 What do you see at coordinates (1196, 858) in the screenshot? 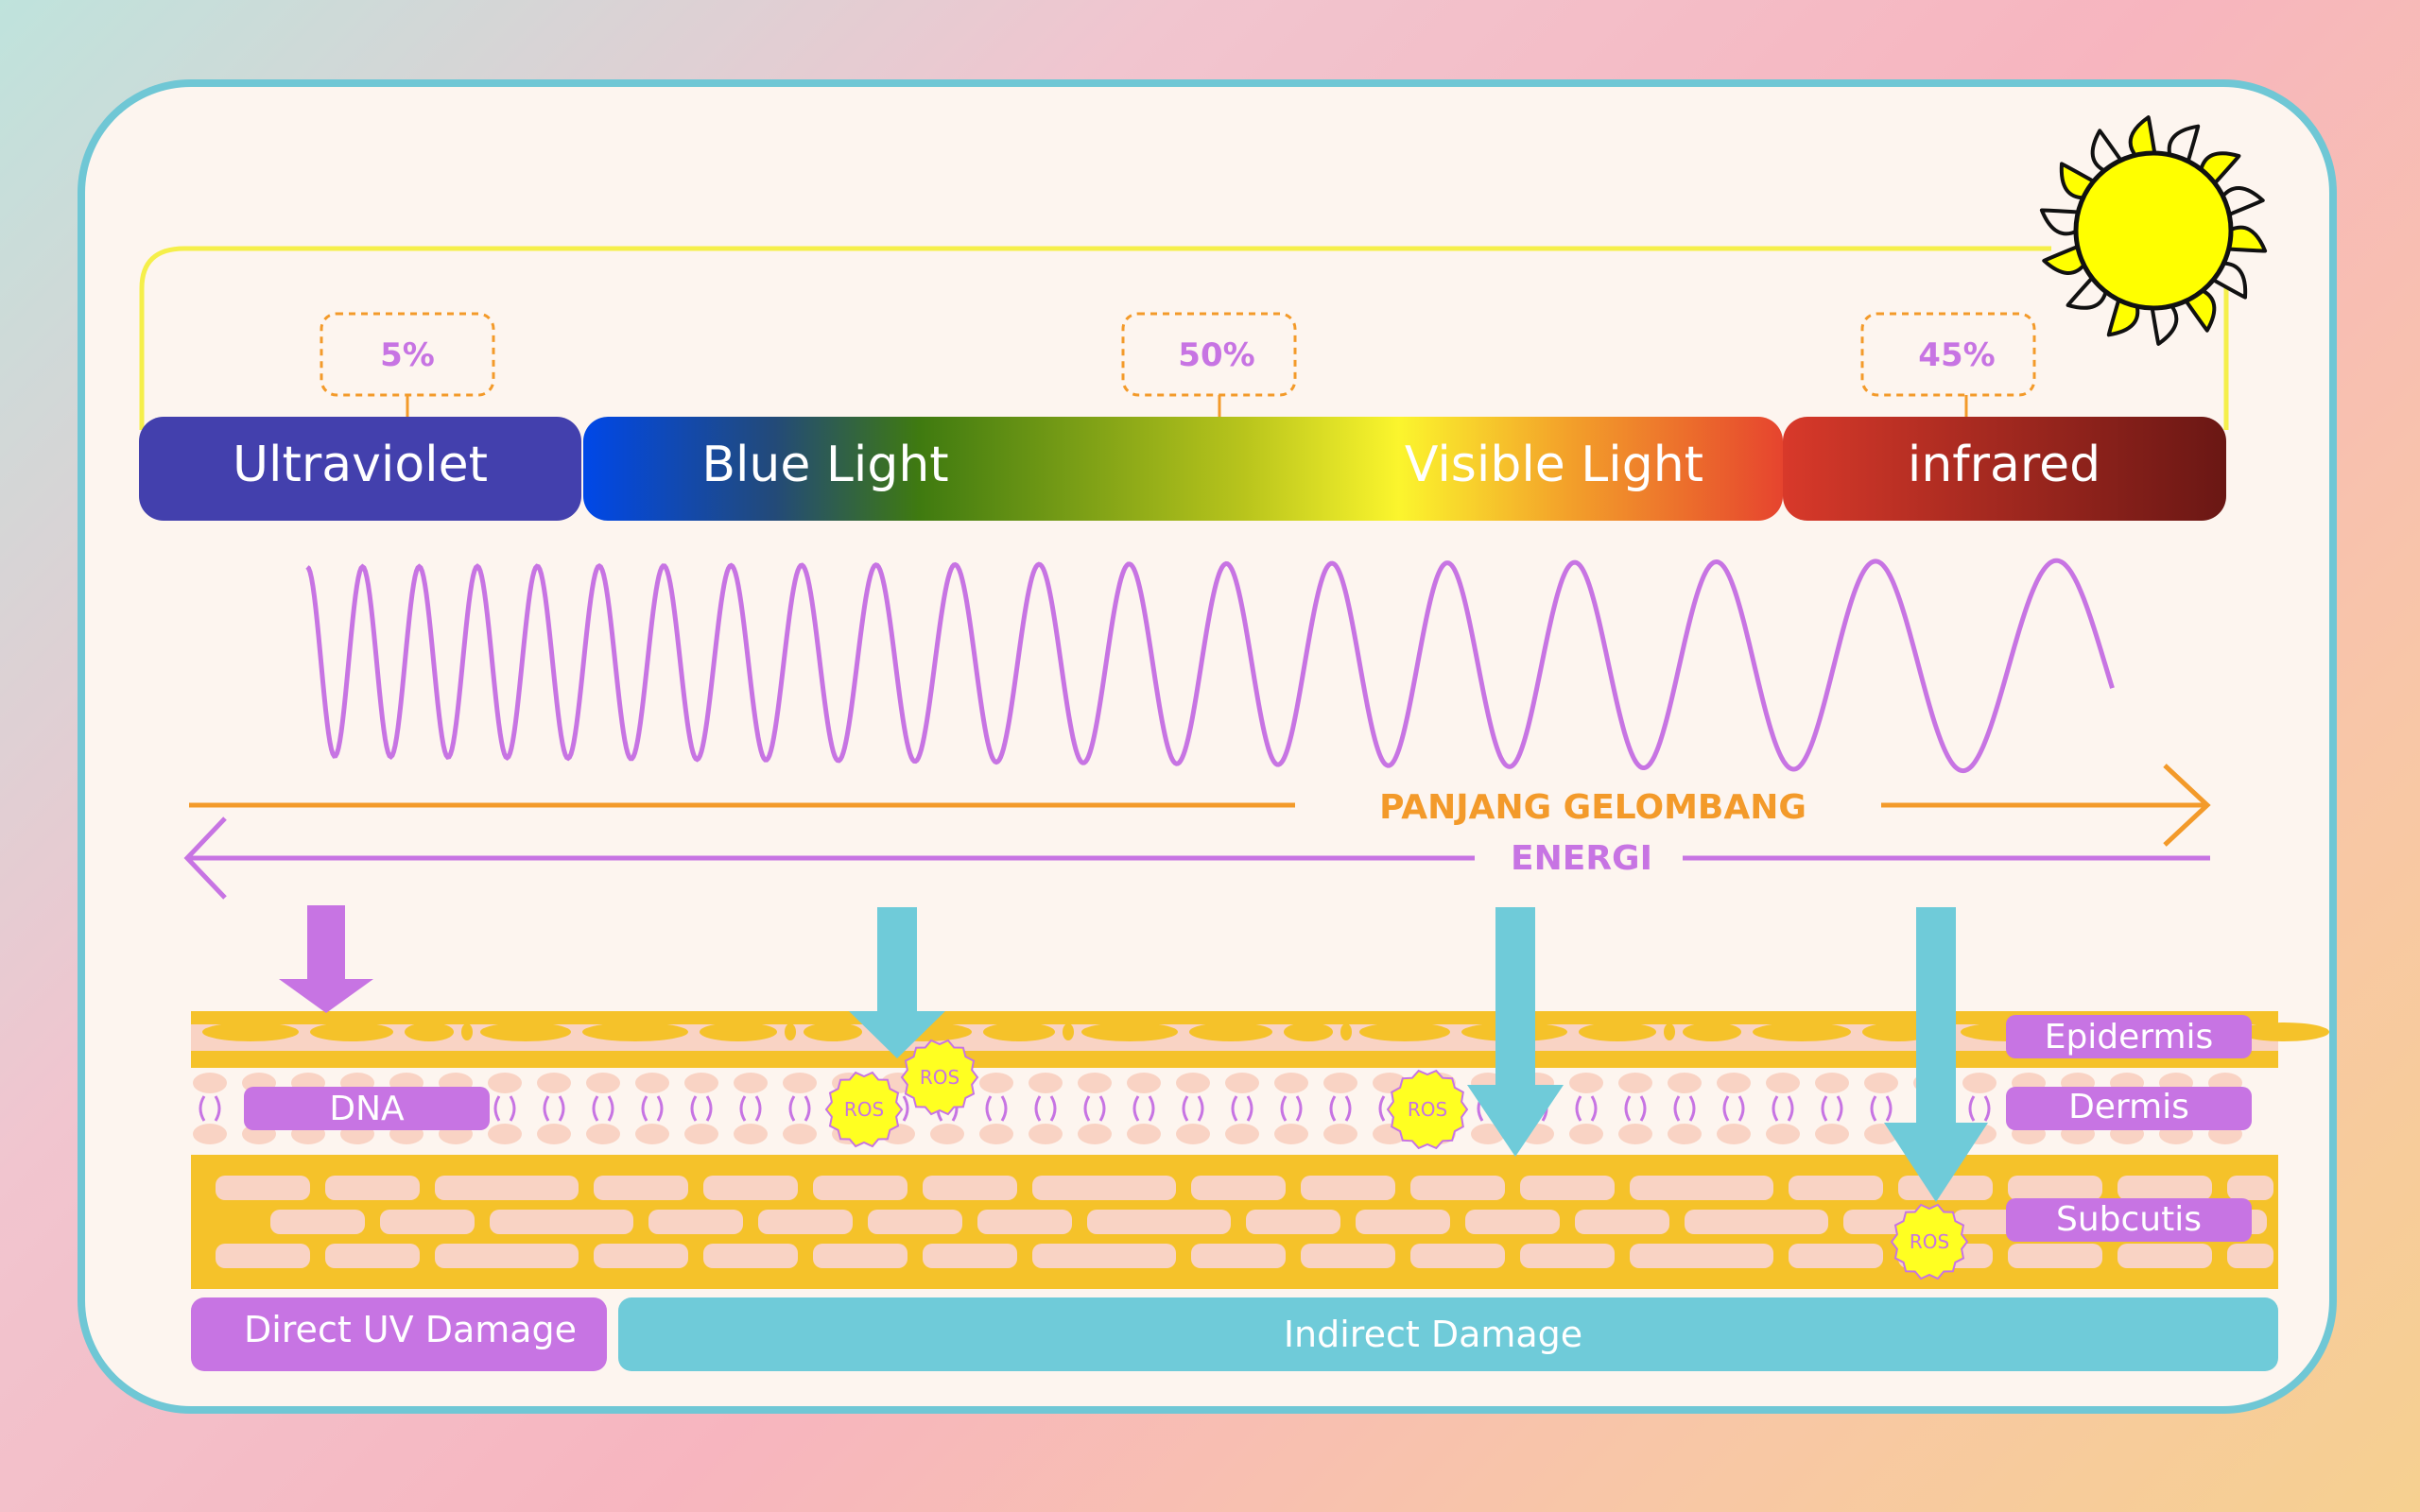
I see `energy-arrow: ENERGI` at bounding box center [1196, 858].